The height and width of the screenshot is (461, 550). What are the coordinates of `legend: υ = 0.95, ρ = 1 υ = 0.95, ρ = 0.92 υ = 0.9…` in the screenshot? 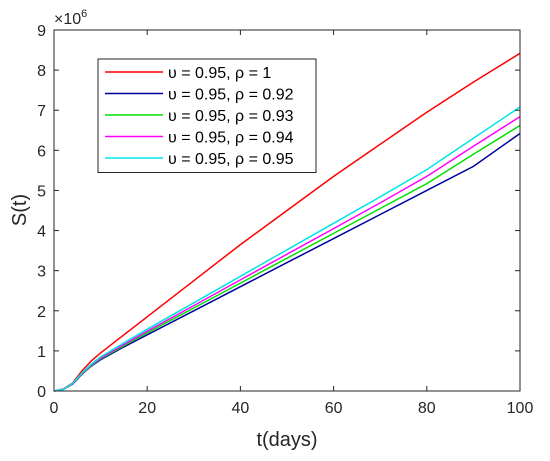 It's located at (207, 115).